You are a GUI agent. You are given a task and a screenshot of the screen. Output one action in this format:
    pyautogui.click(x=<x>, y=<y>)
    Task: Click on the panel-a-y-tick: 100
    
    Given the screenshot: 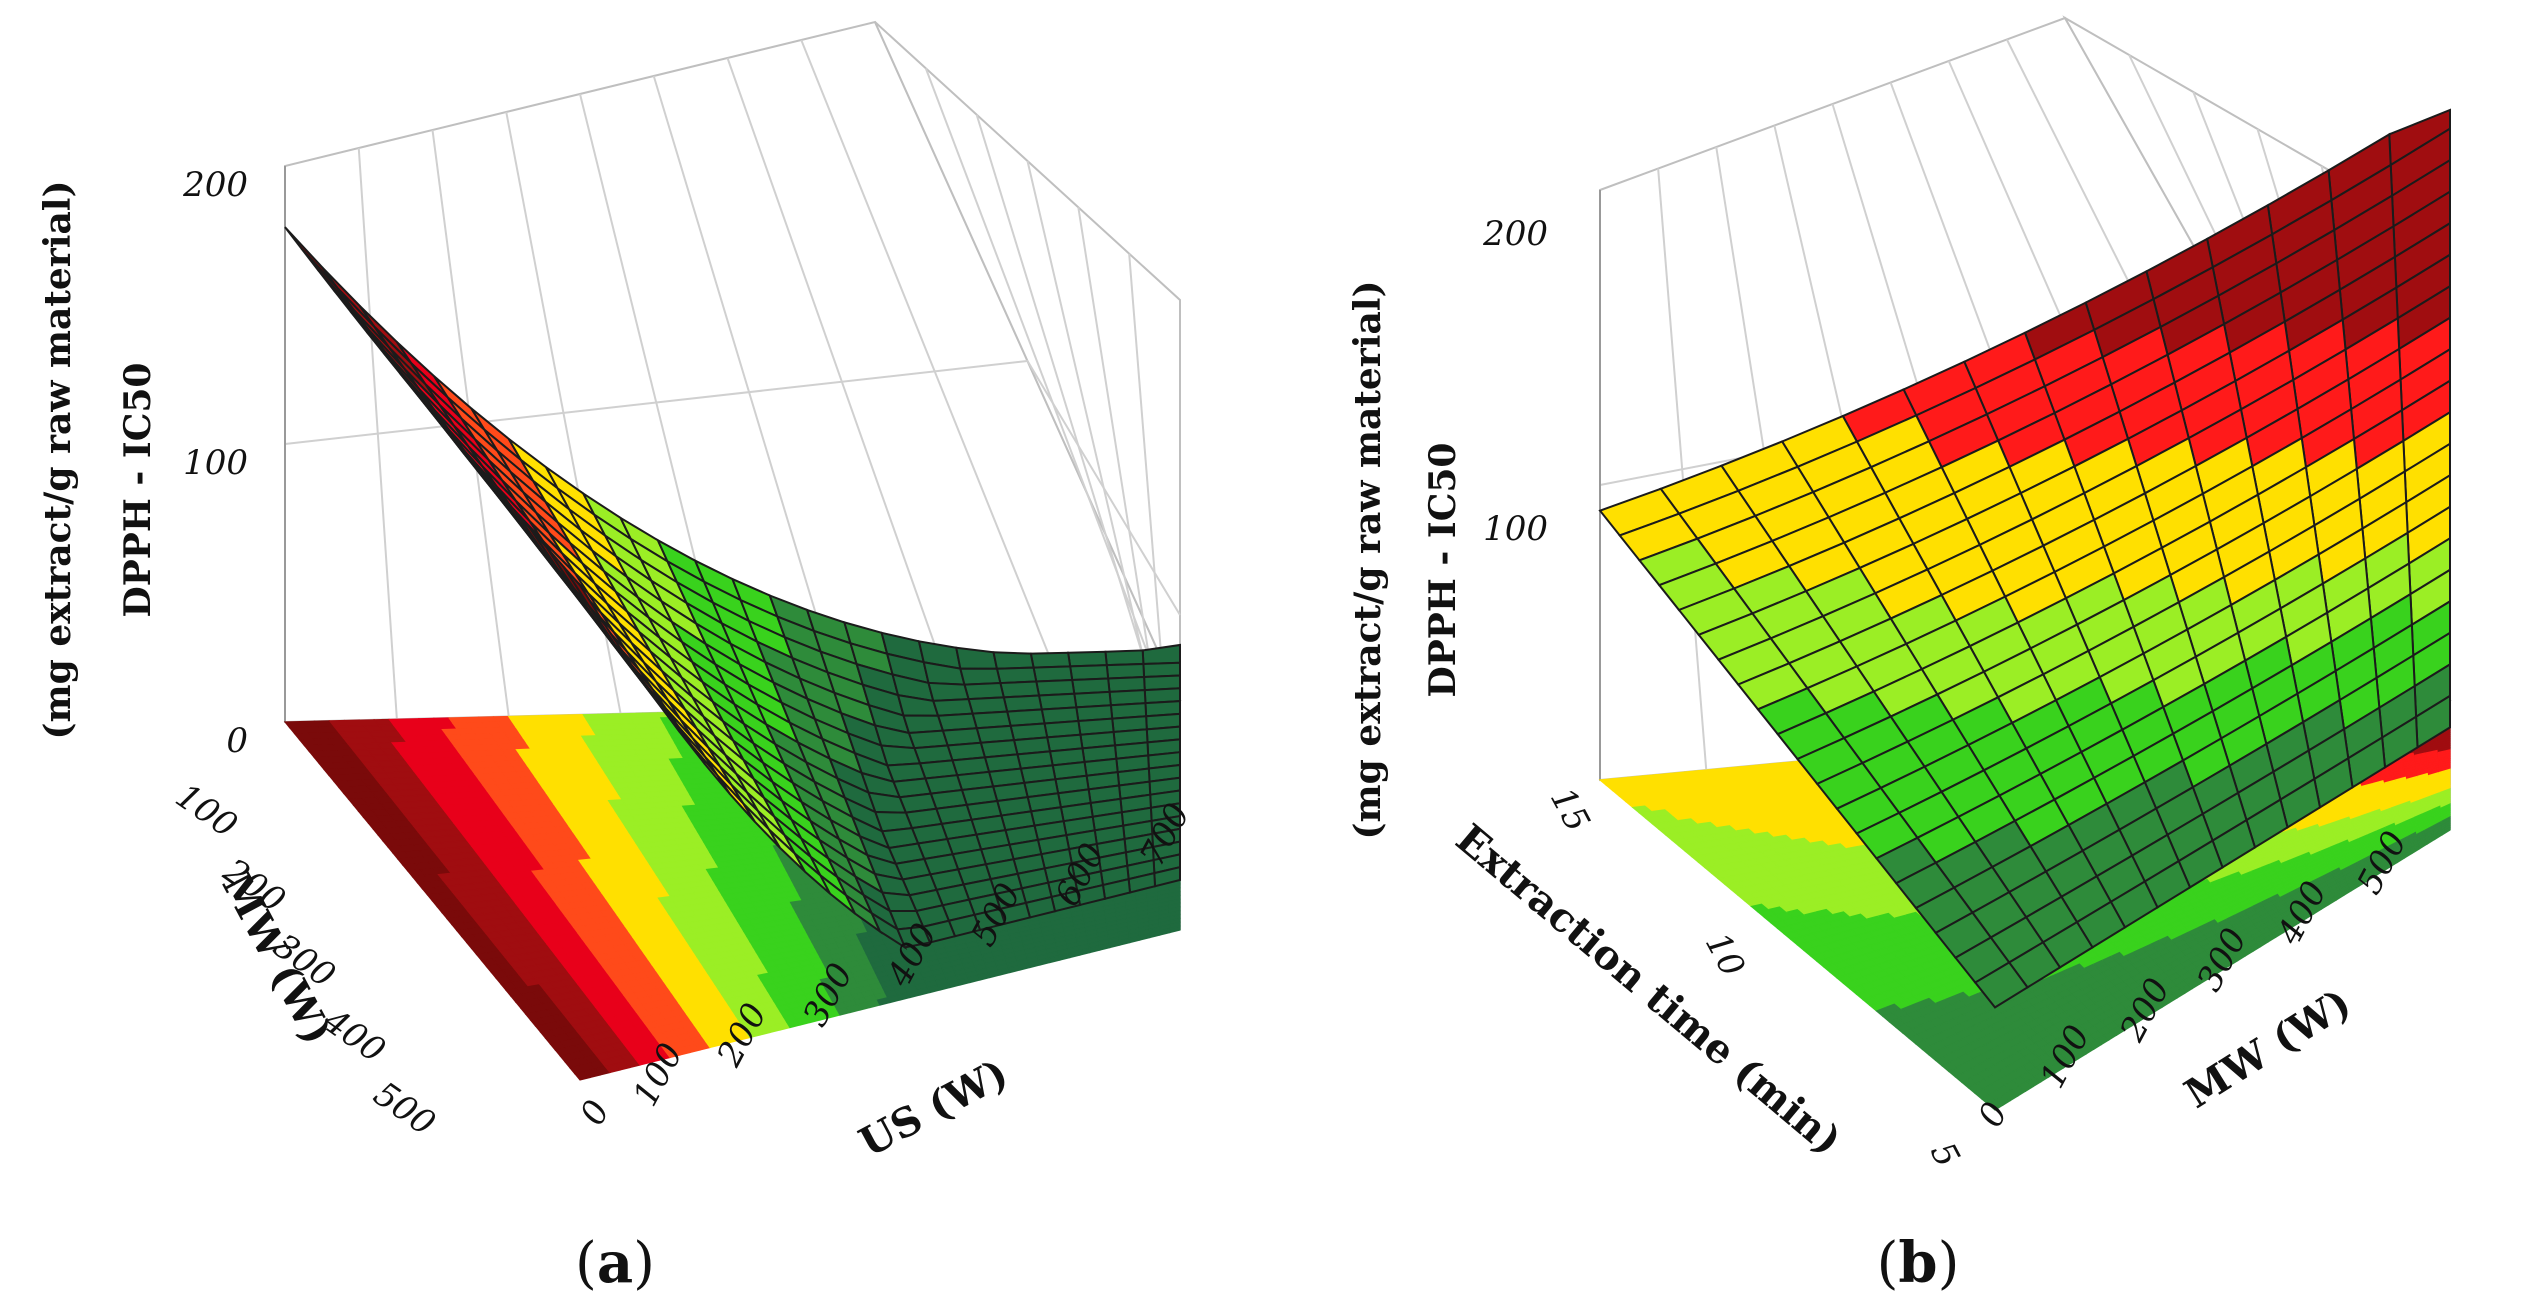 What is the action you would take?
    pyautogui.click(x=206, y=811)
    